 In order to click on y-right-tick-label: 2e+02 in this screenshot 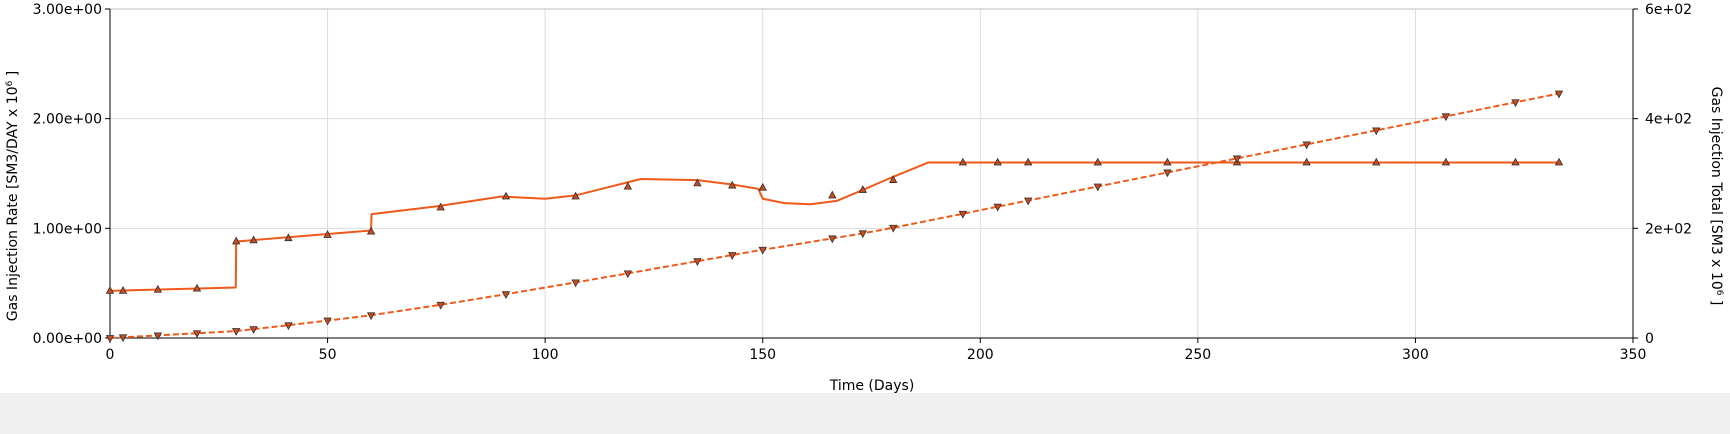, I will do `click(1668, 229)`.